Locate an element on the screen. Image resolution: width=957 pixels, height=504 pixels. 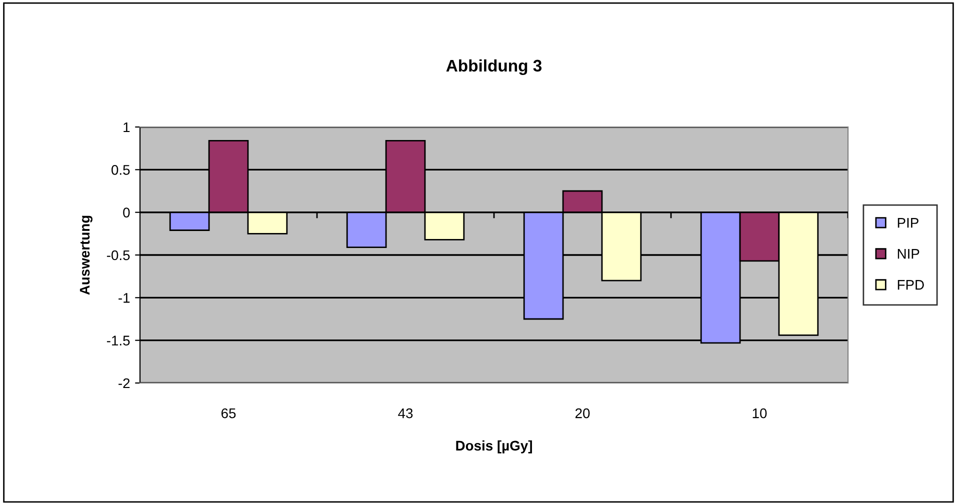
y-tick-label: -0.5 is located at coordinates (118, 255).